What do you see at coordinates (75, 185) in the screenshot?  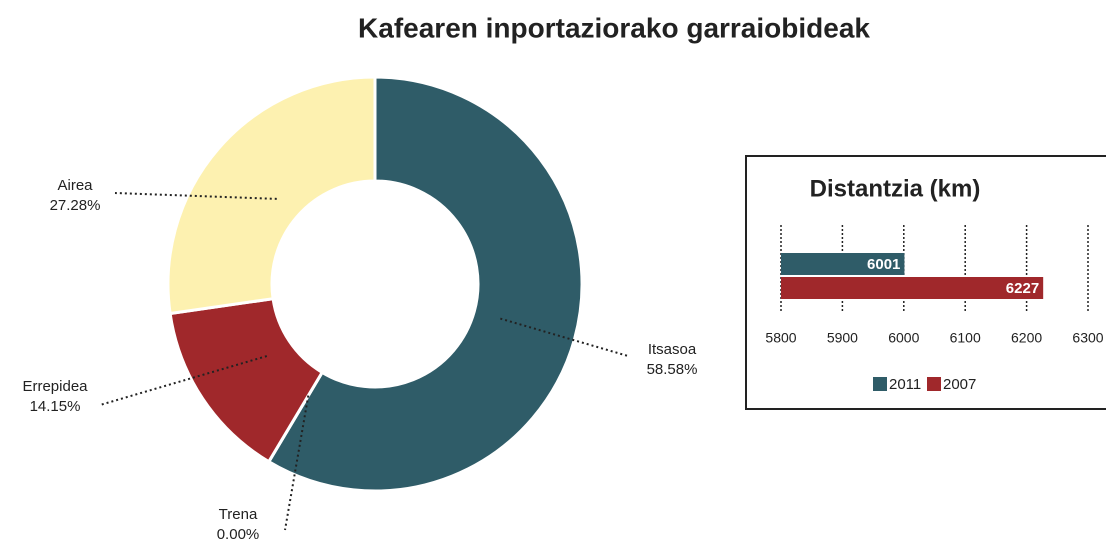 I see `slice-label: Airea` at bounding box center [75, 185].